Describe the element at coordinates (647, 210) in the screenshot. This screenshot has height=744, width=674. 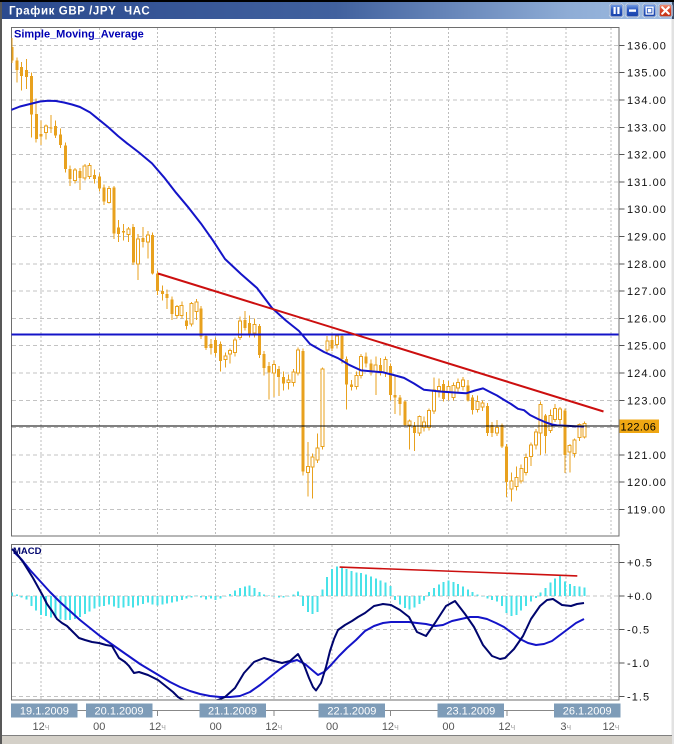
I see `svg-text: 130.00` at that location.